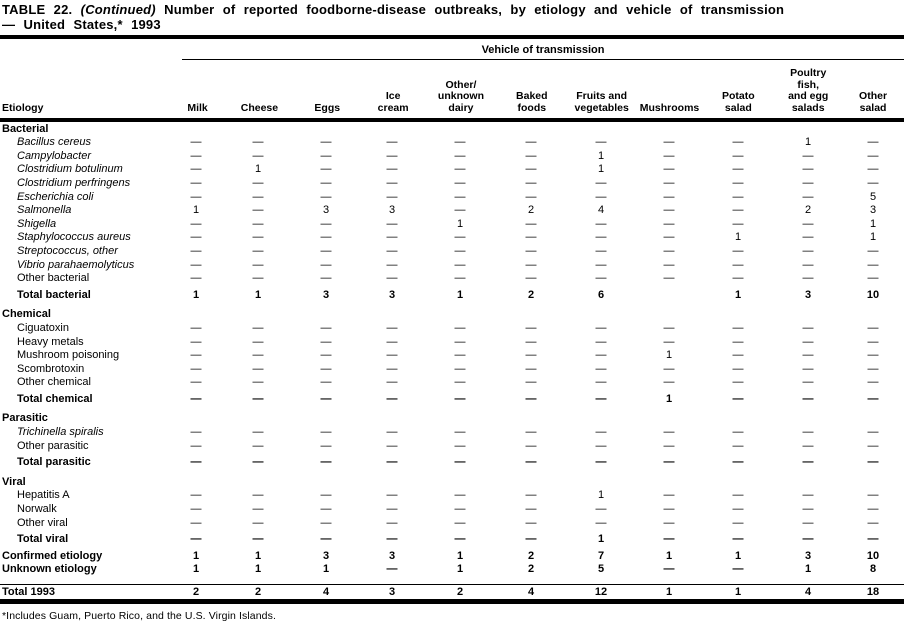 Image resolution: width=904 pixels, height=626 pixels. Describe the element at coordinates (43, 495) in the screenshot. I see `row-label: Hepatitis A` at that location.